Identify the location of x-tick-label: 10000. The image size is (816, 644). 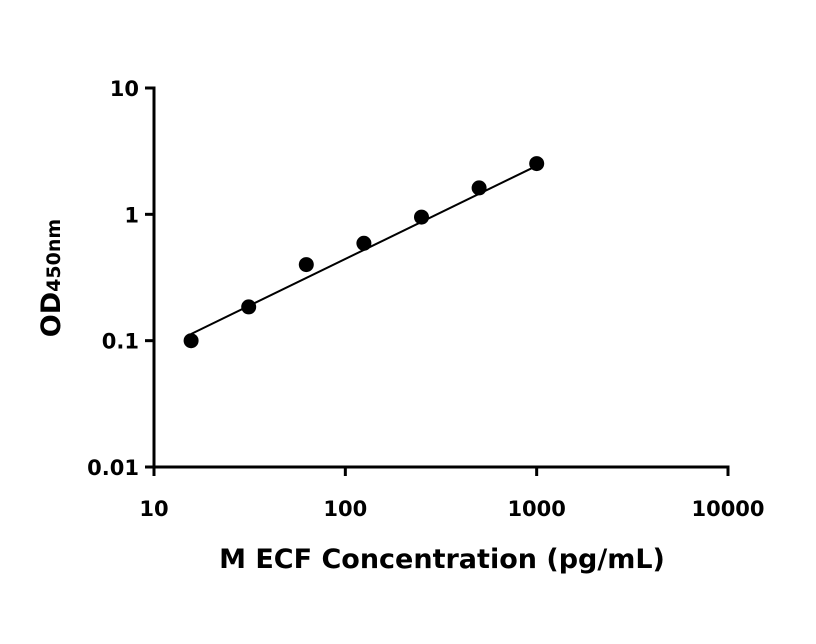
(727, 509).